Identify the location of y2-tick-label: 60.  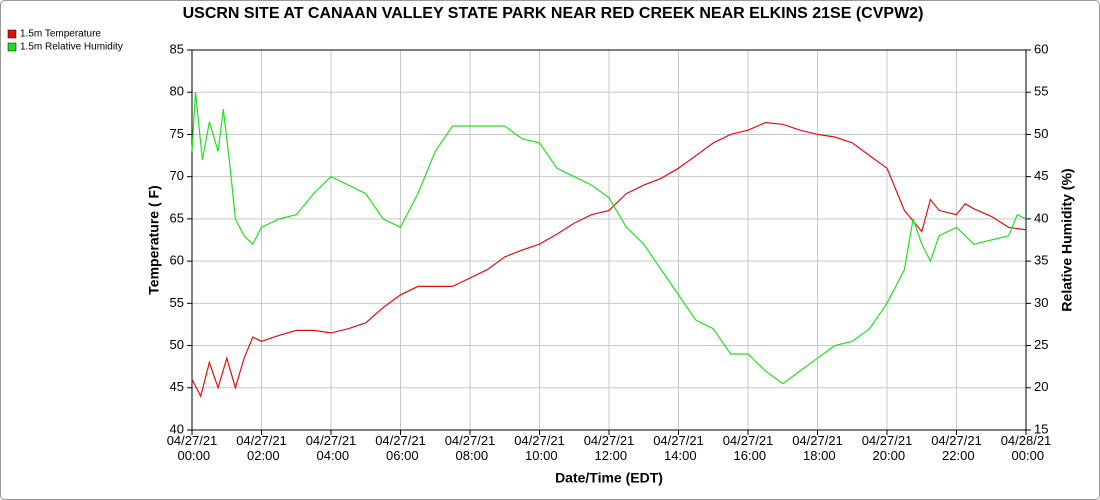
(1041, 48).